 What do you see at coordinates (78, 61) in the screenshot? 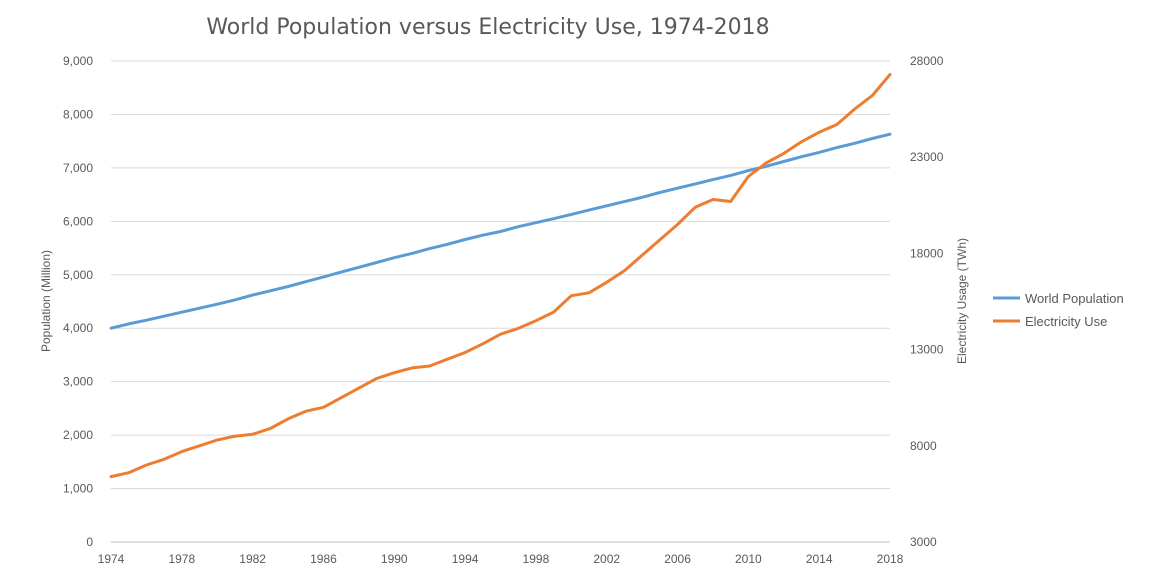
I see `y-tick-label: 9,000` at bounding box center [78, 61].